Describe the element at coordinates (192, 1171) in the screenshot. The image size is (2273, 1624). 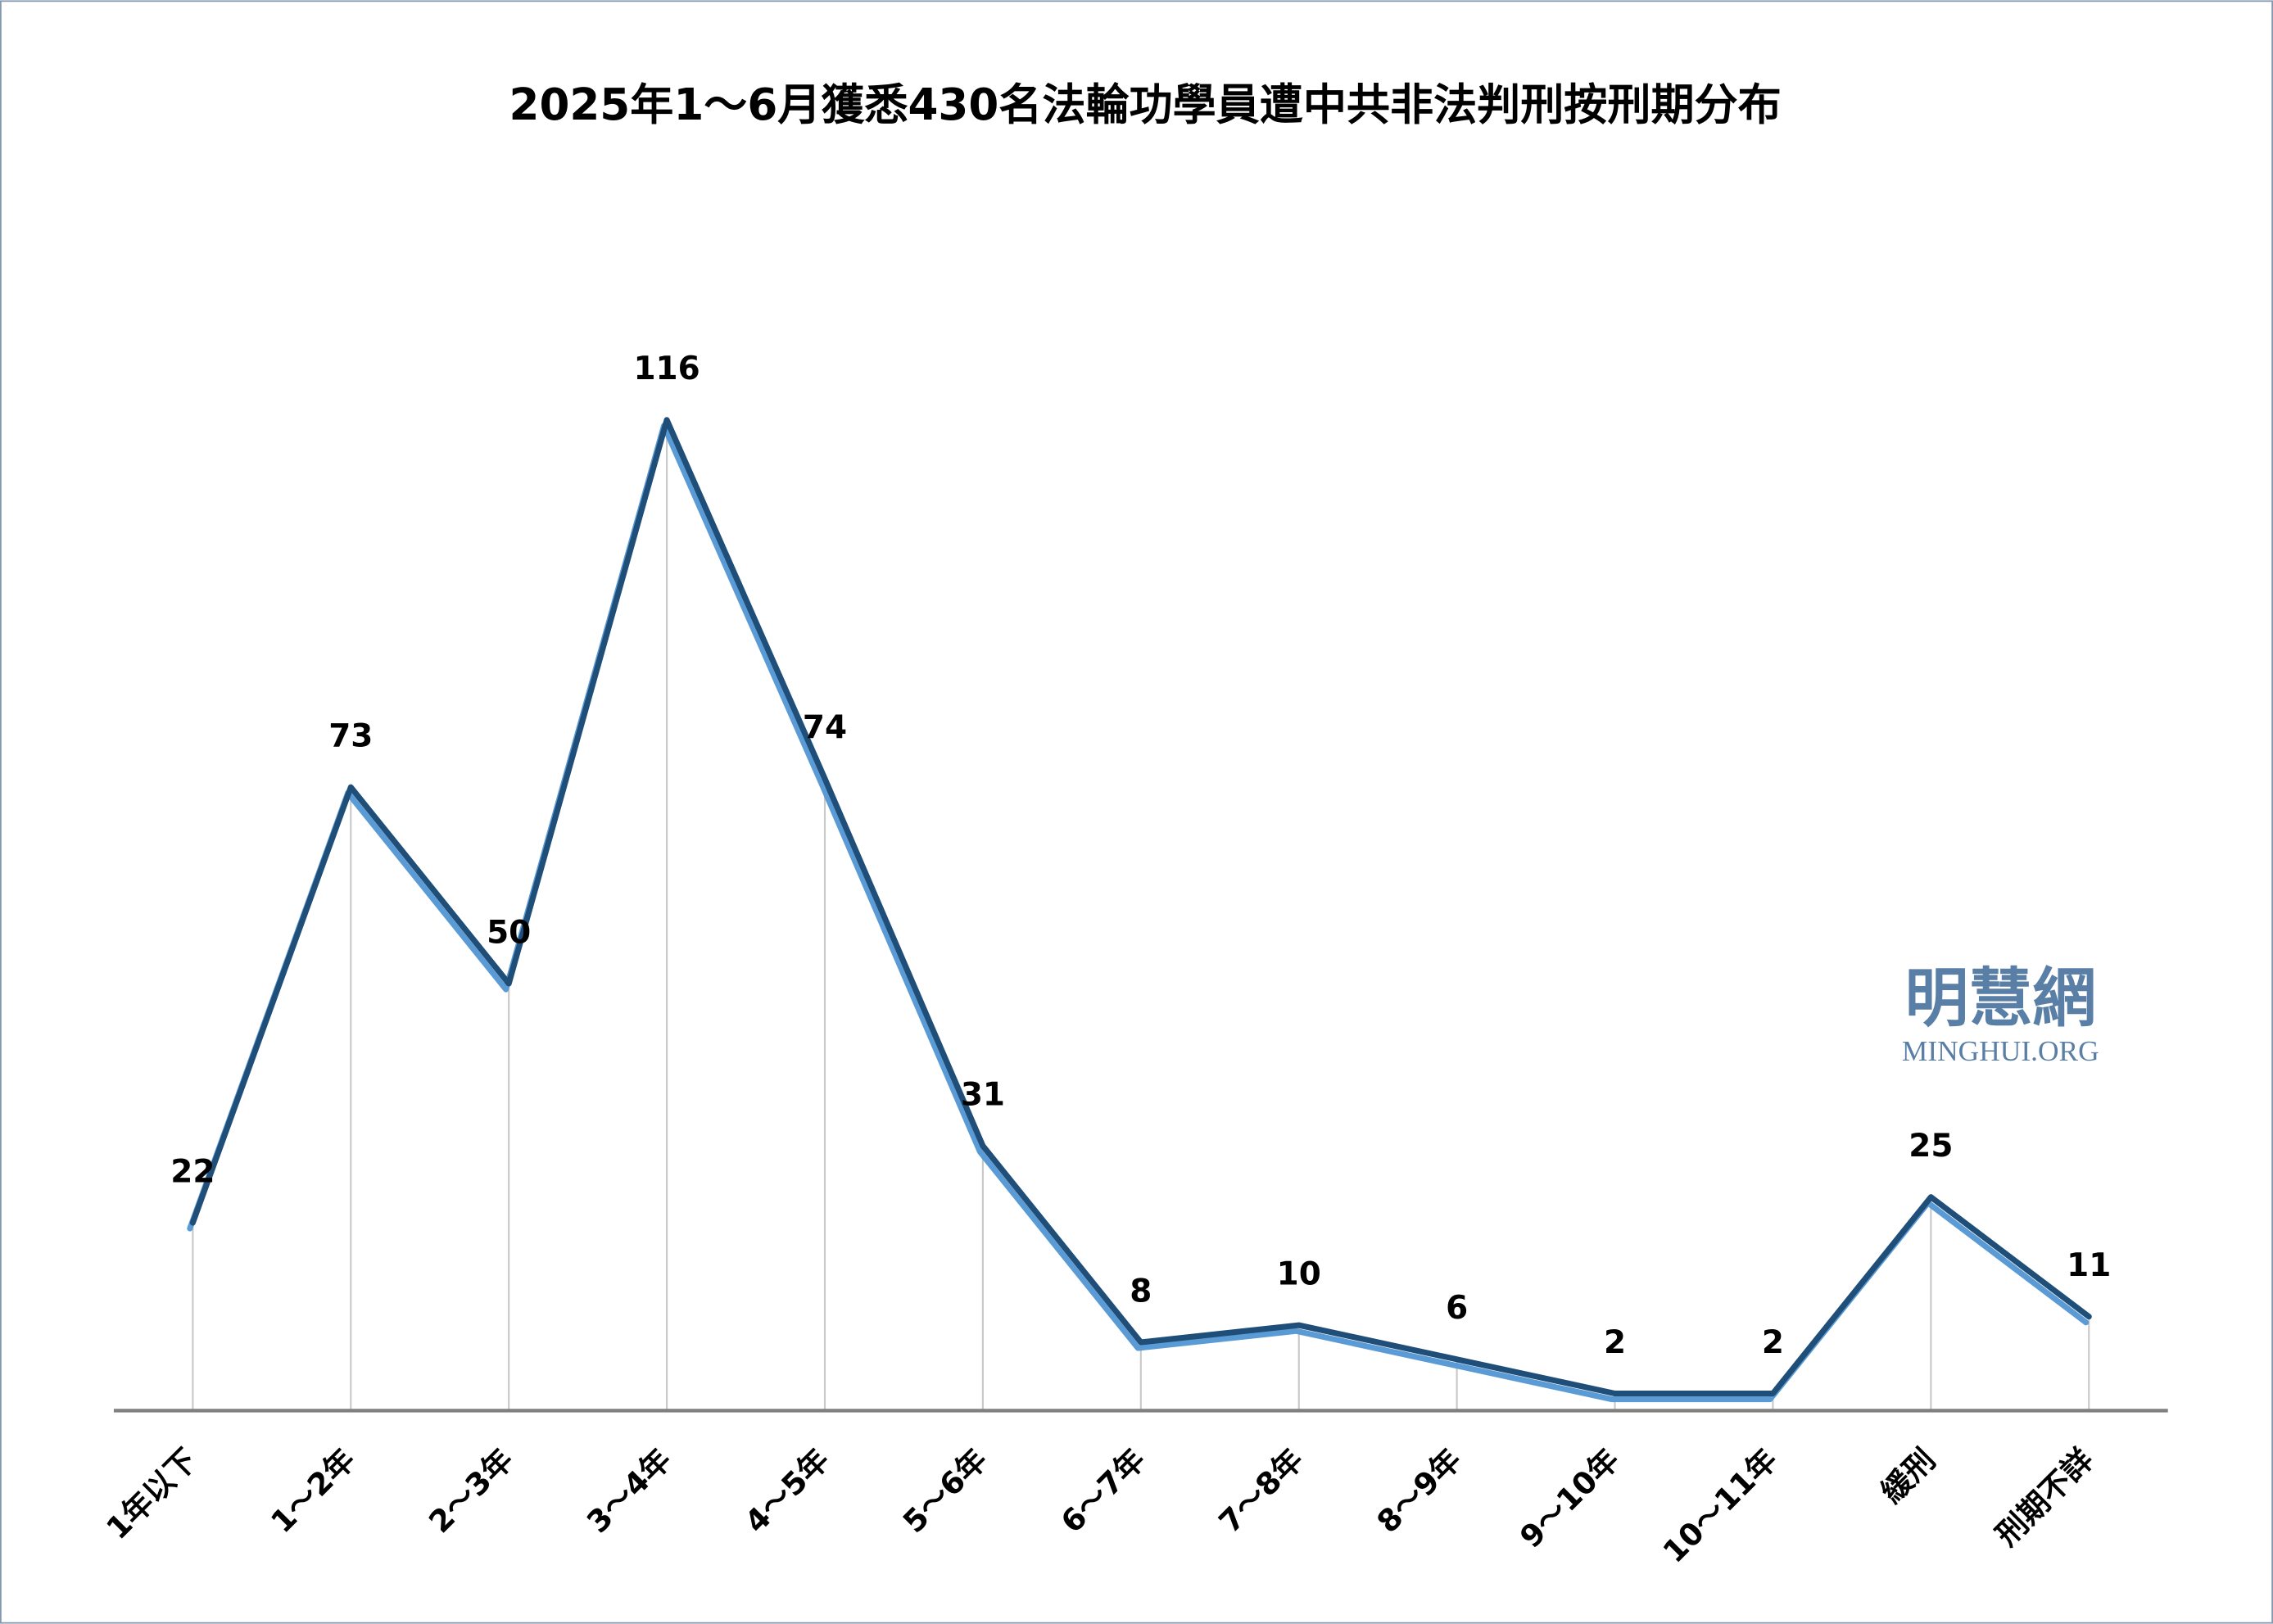
I see `data-label: 22` at that location.